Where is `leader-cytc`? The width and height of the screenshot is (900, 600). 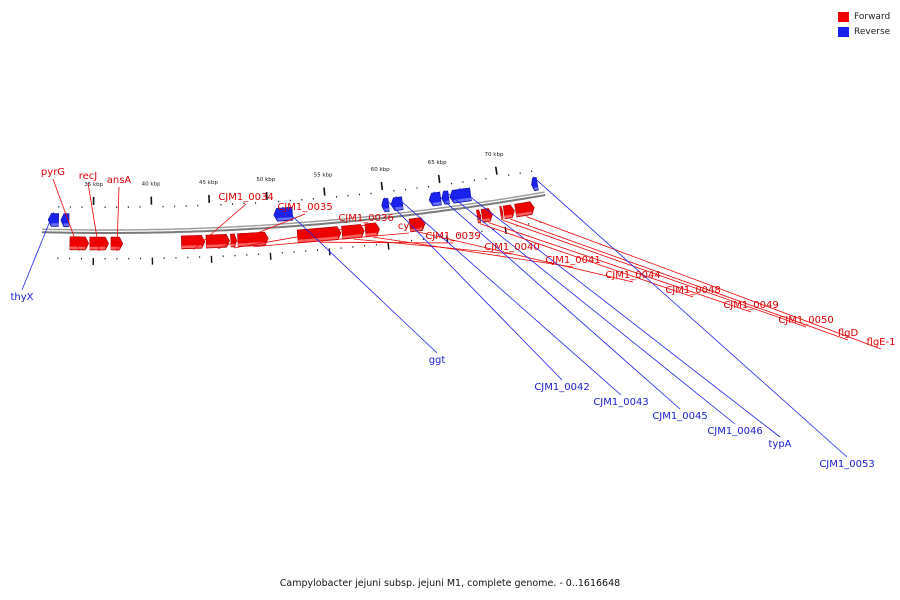 leader-cytc is located at coordinates (331, 240).